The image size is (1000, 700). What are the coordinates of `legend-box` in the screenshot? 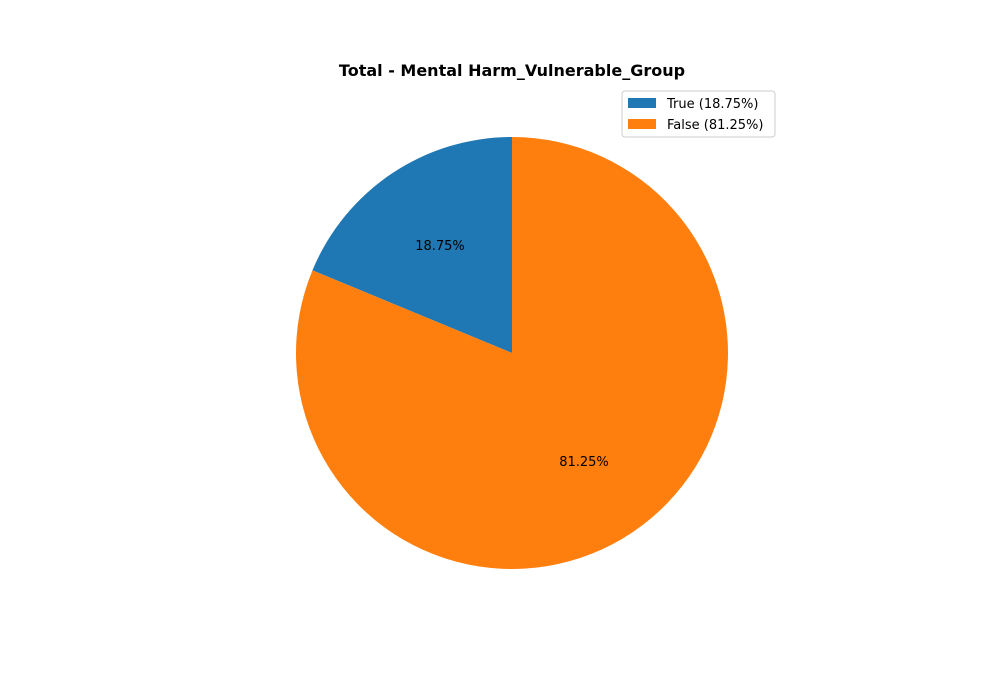 It's located at (698, 114).